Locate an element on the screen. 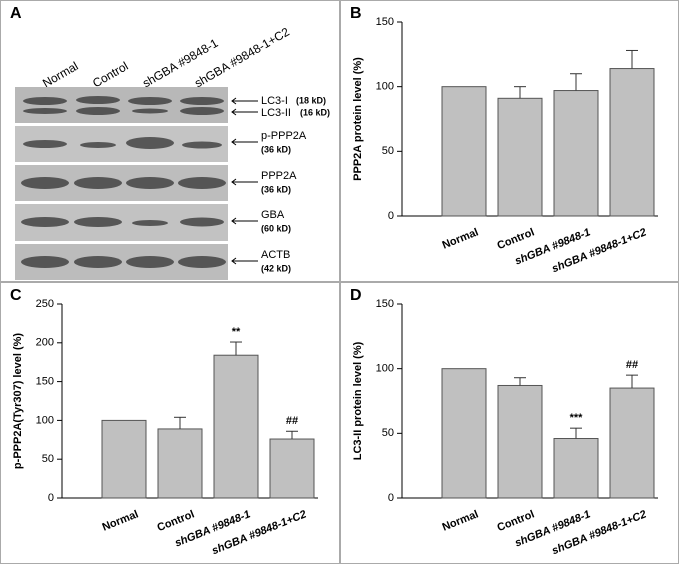 The image size is (679, 564). band-name: ACTB is located at coordinates (275, 255).